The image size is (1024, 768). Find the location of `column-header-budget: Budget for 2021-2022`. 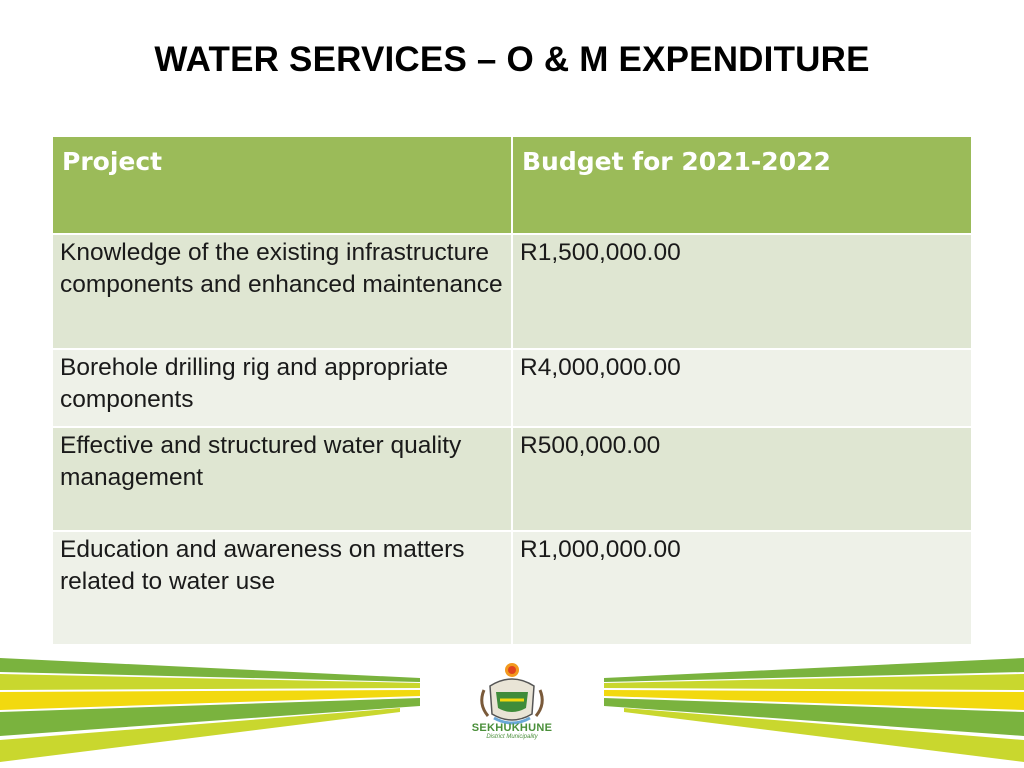

column-header-budget: Budget for 2021-2022 is located at coordinates (742, 185).